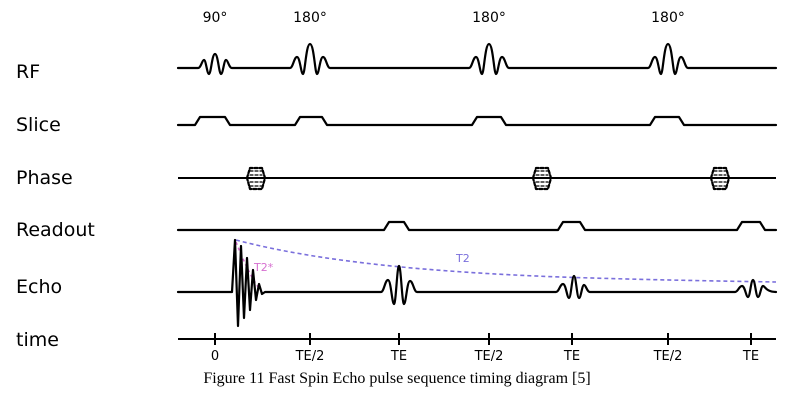  I want to click on time-axis: 0 TE/2 TE TE/2 TE TE/2 TE, so click(477, 348).